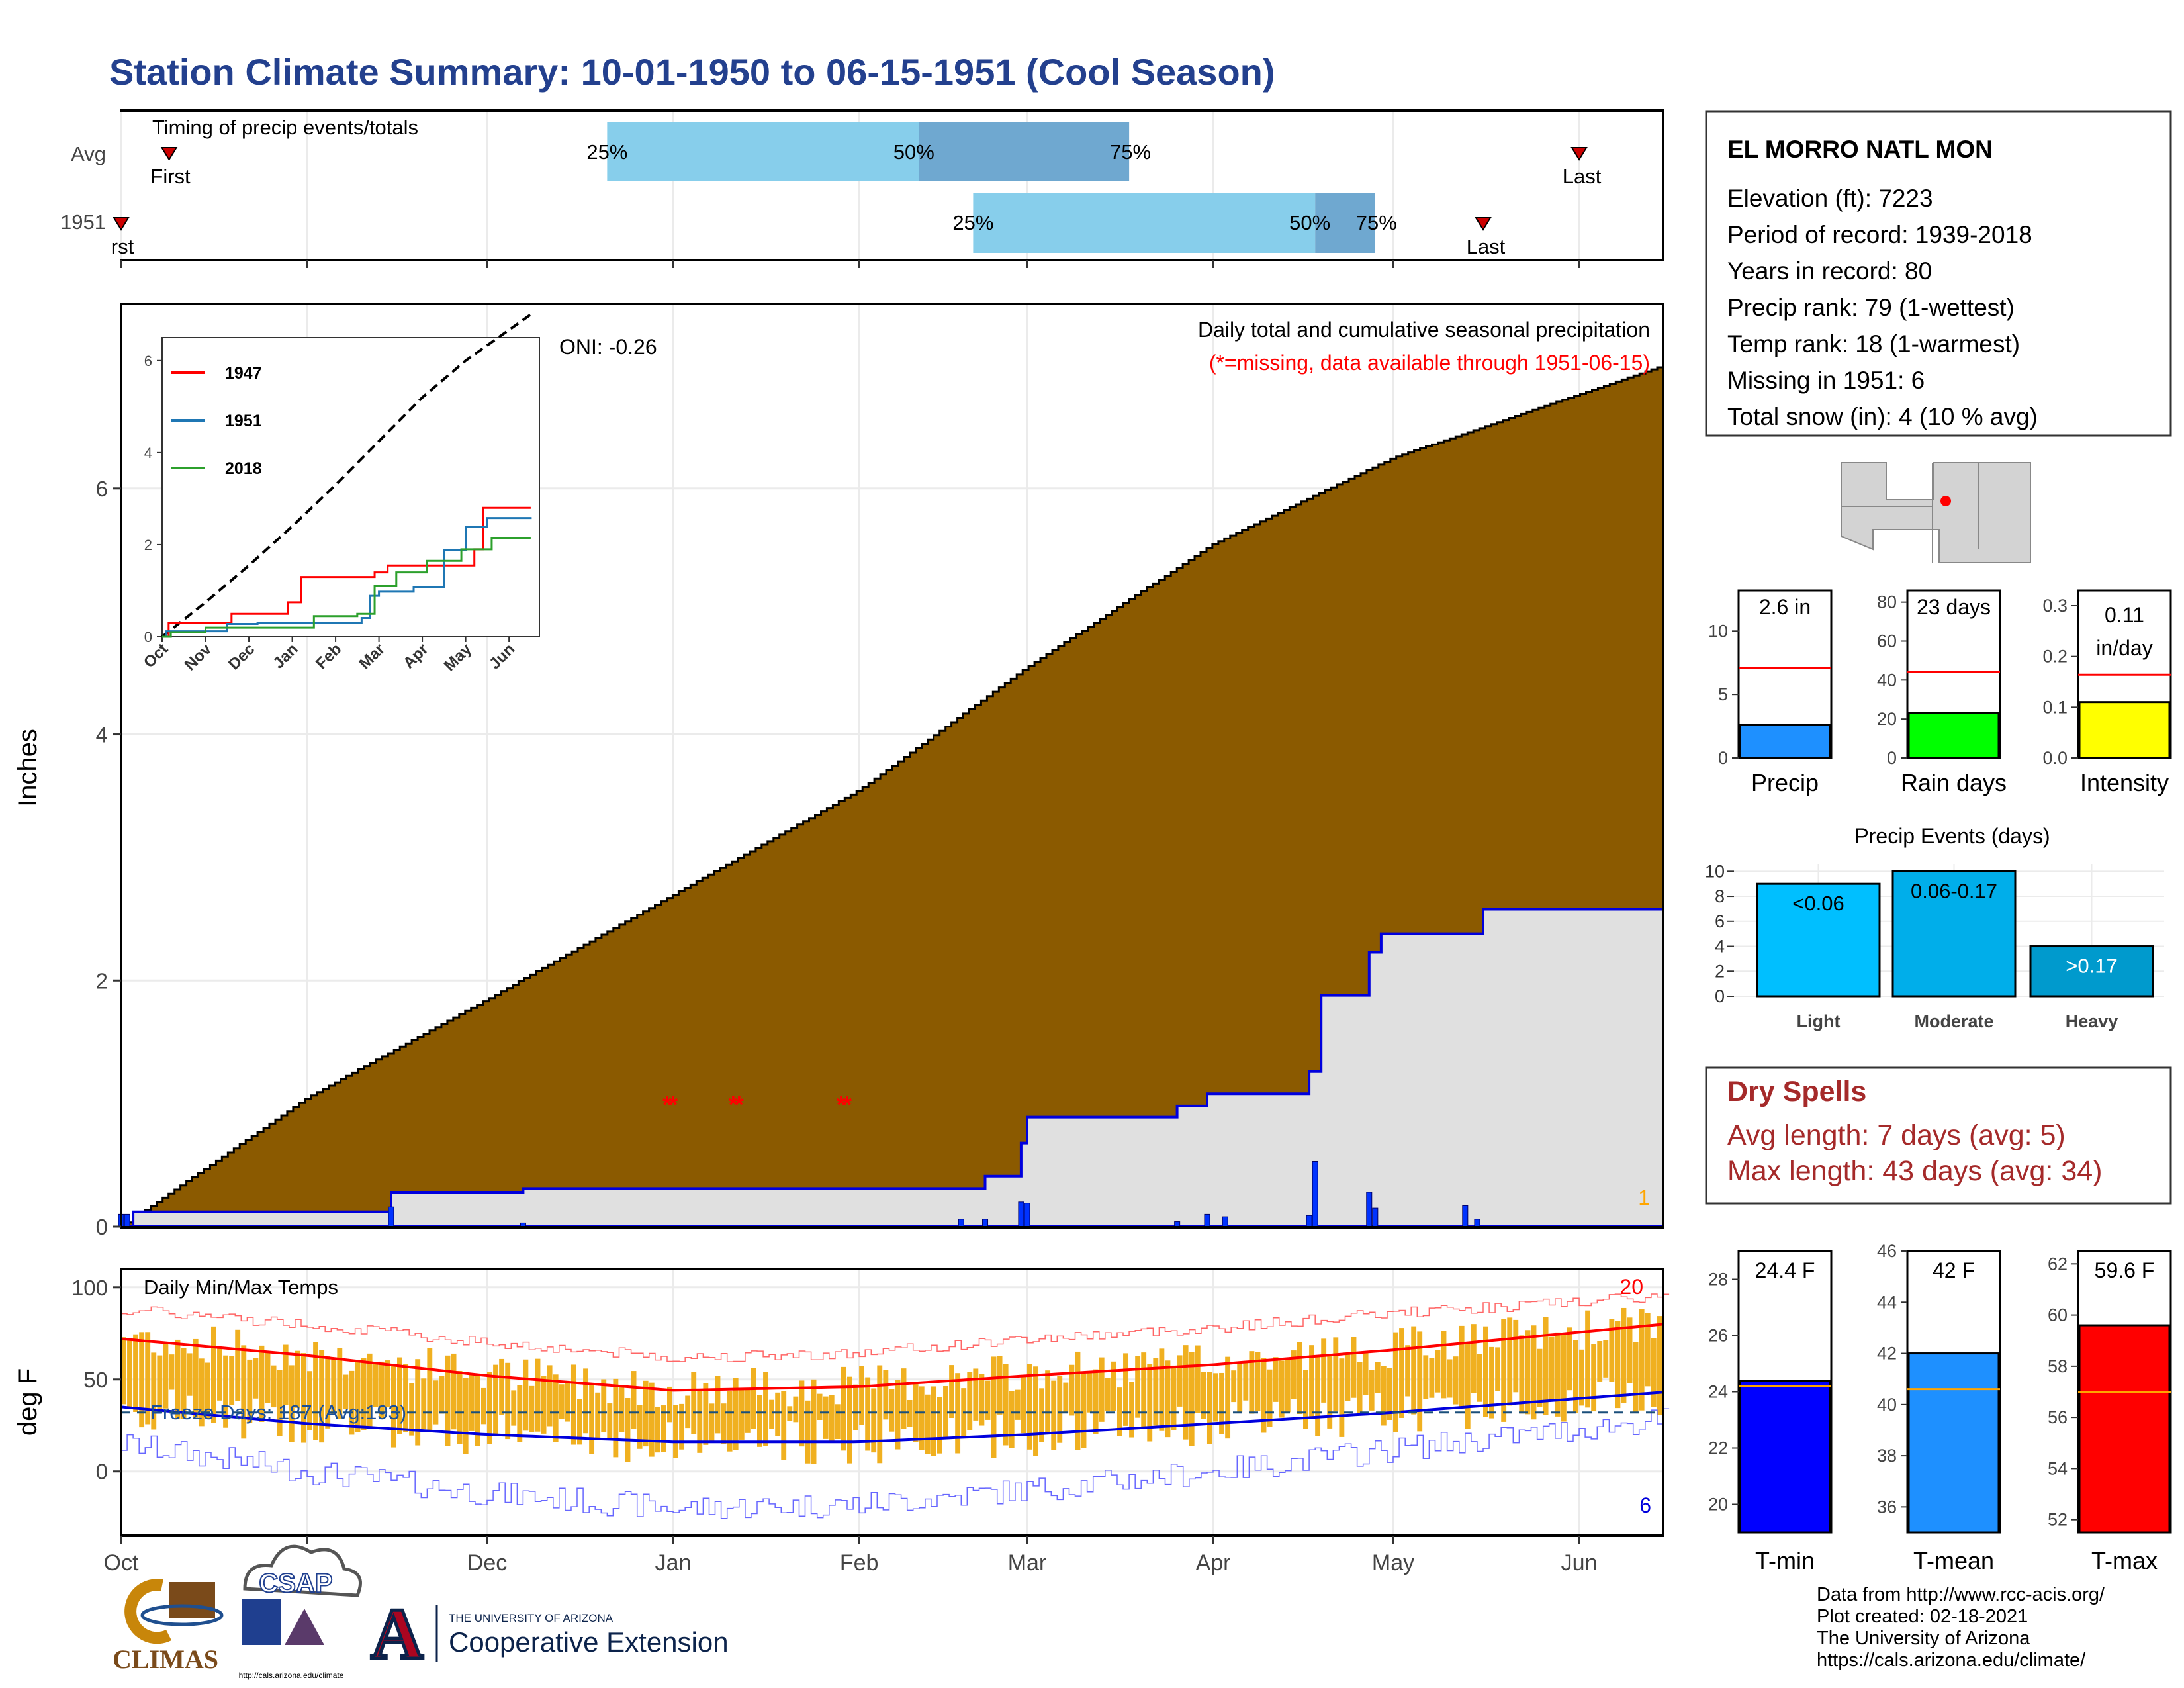 Image resolution: width=2184 pixels, height=1688 pixels. I want to click on station-detail-line: Precip rank: 79 (1-wettest), so click(1871, 307).